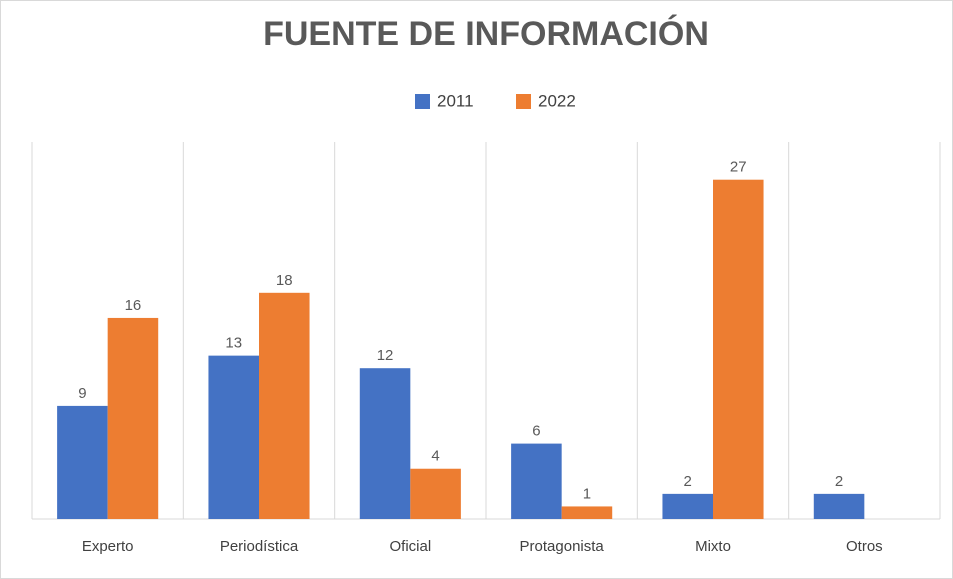 This screenshot has height=579, width=953. I want to click on x-tick-label: Otros, so click(864, 546).